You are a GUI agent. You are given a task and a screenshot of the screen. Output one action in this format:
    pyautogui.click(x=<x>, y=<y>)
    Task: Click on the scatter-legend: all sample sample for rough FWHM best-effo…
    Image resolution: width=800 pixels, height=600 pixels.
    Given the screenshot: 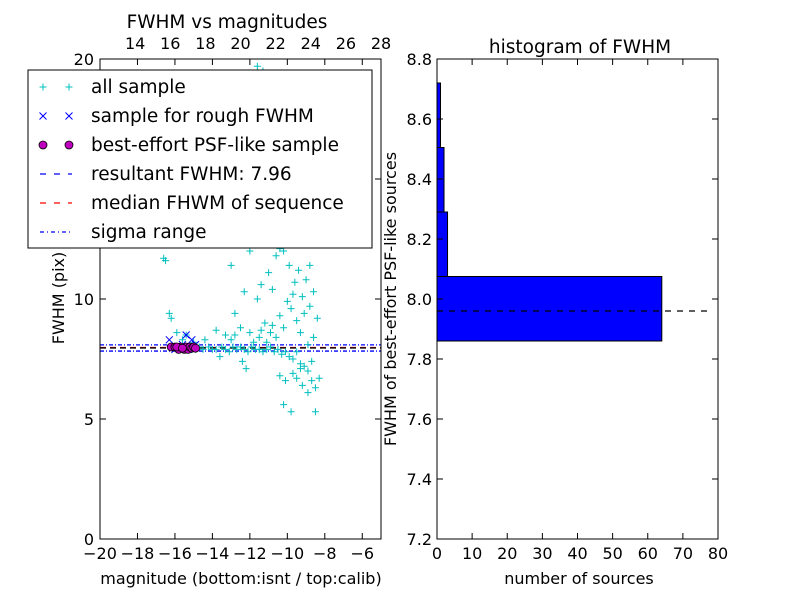 What is the action you would take?
    pyautogui.click(x=200, y=159)
    